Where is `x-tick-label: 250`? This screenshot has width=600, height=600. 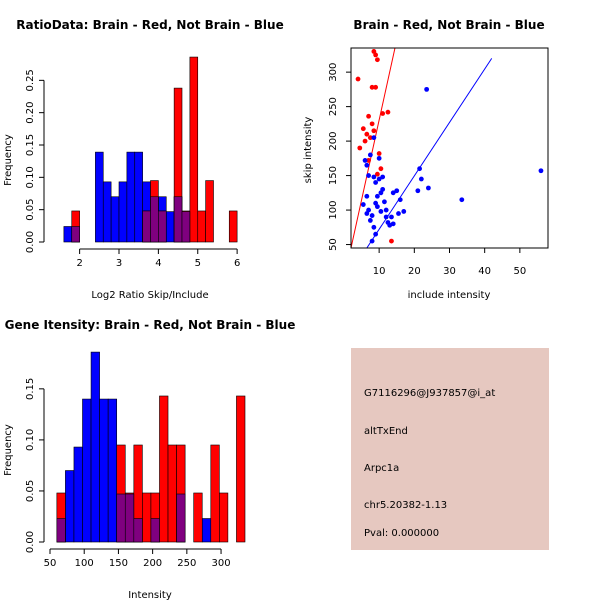
x-tick-label: 250 is located at coordinates (186, 563).